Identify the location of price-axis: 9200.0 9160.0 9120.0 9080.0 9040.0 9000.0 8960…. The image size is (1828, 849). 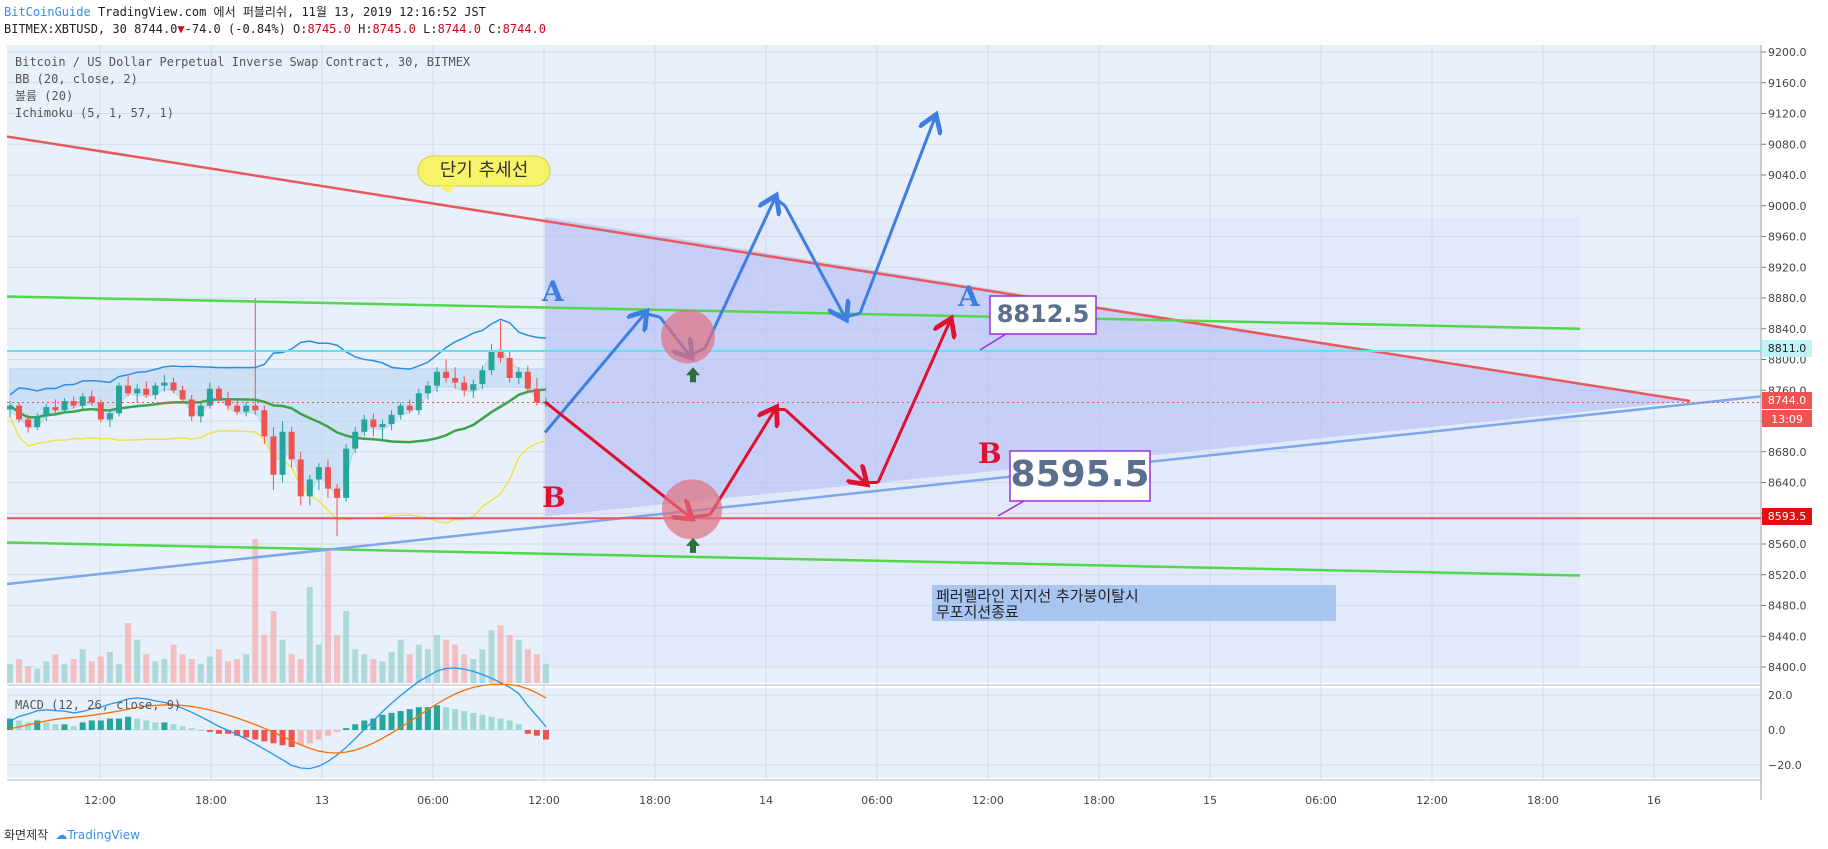
(1784, 409).